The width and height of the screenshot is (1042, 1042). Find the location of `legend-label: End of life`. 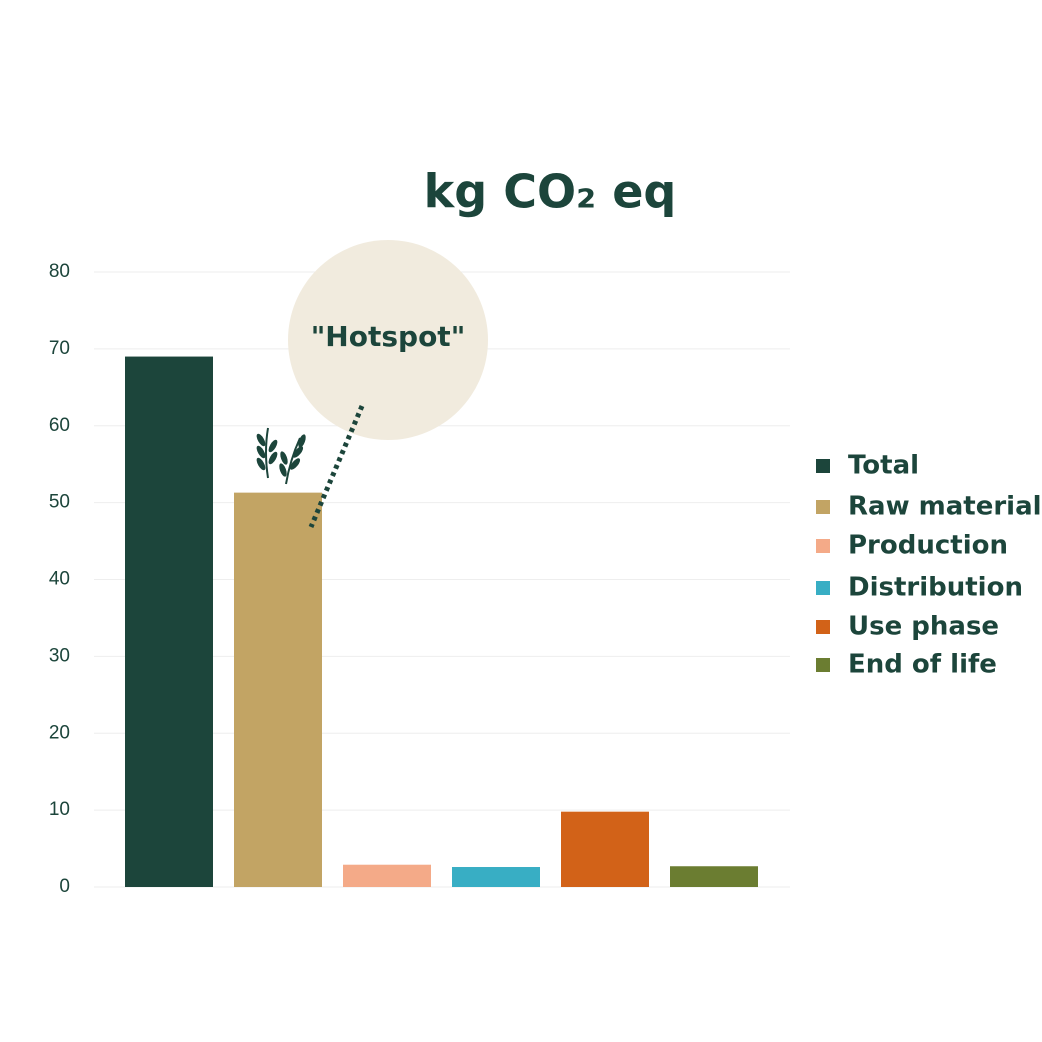

legend-label: End of life is located at coordinates (922, 665).